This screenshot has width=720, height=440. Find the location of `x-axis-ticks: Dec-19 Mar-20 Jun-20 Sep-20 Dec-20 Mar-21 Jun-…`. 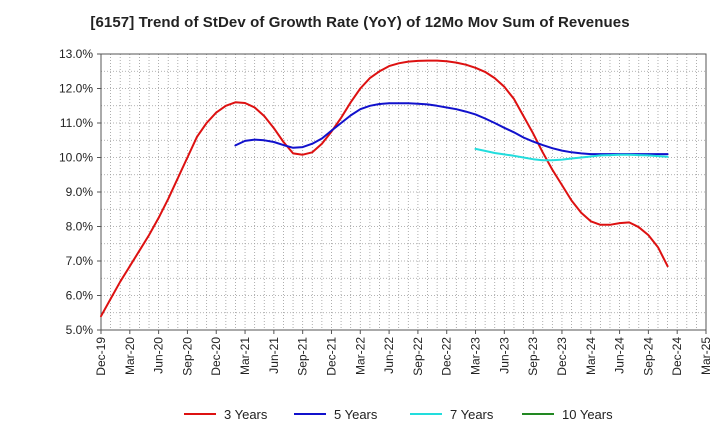

x-axis-ticks: Dec-19 Mar-20 Jun-20 Sep-20 Dec-20 Mar-21 Jun-… is located at coordinates (403, 353).